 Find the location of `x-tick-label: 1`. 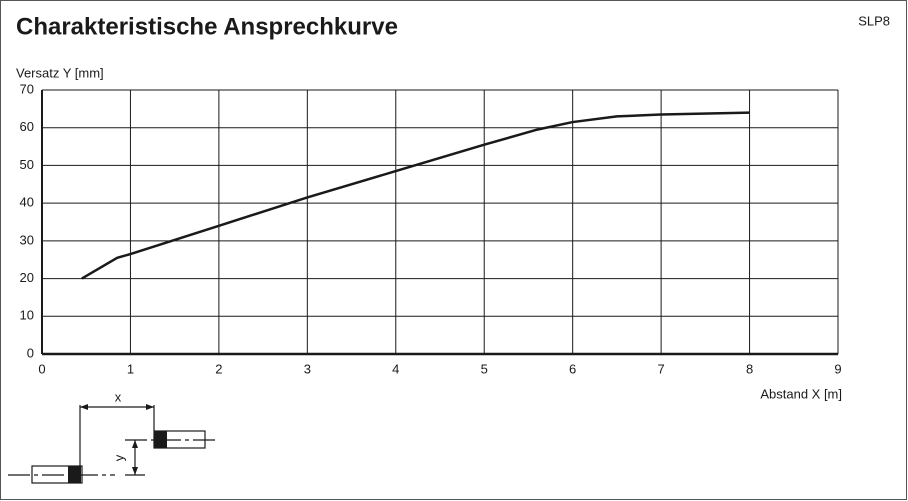

x-tick-label: 1 is located at coordinates (130, 368).